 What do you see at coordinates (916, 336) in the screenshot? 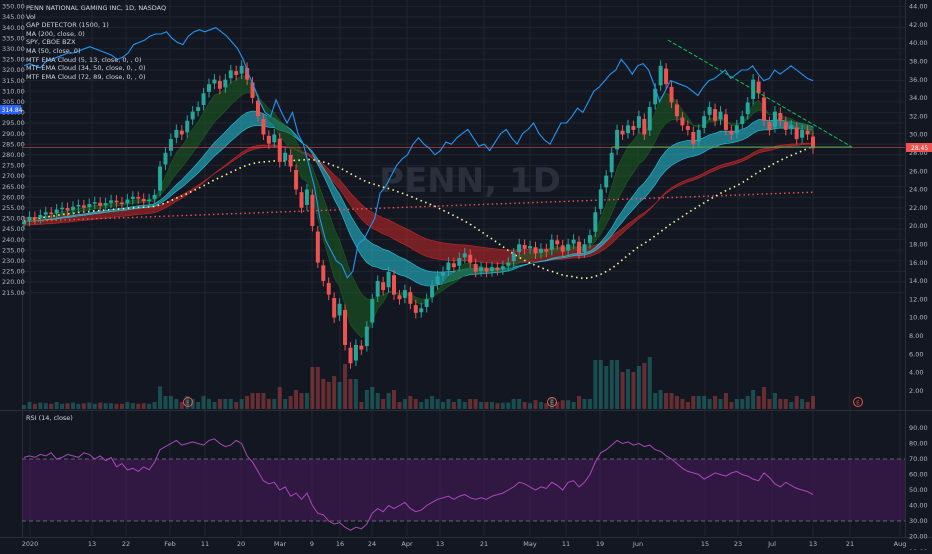
I see `right-axis-tick: 8.00` at bounding box center [916, 336].